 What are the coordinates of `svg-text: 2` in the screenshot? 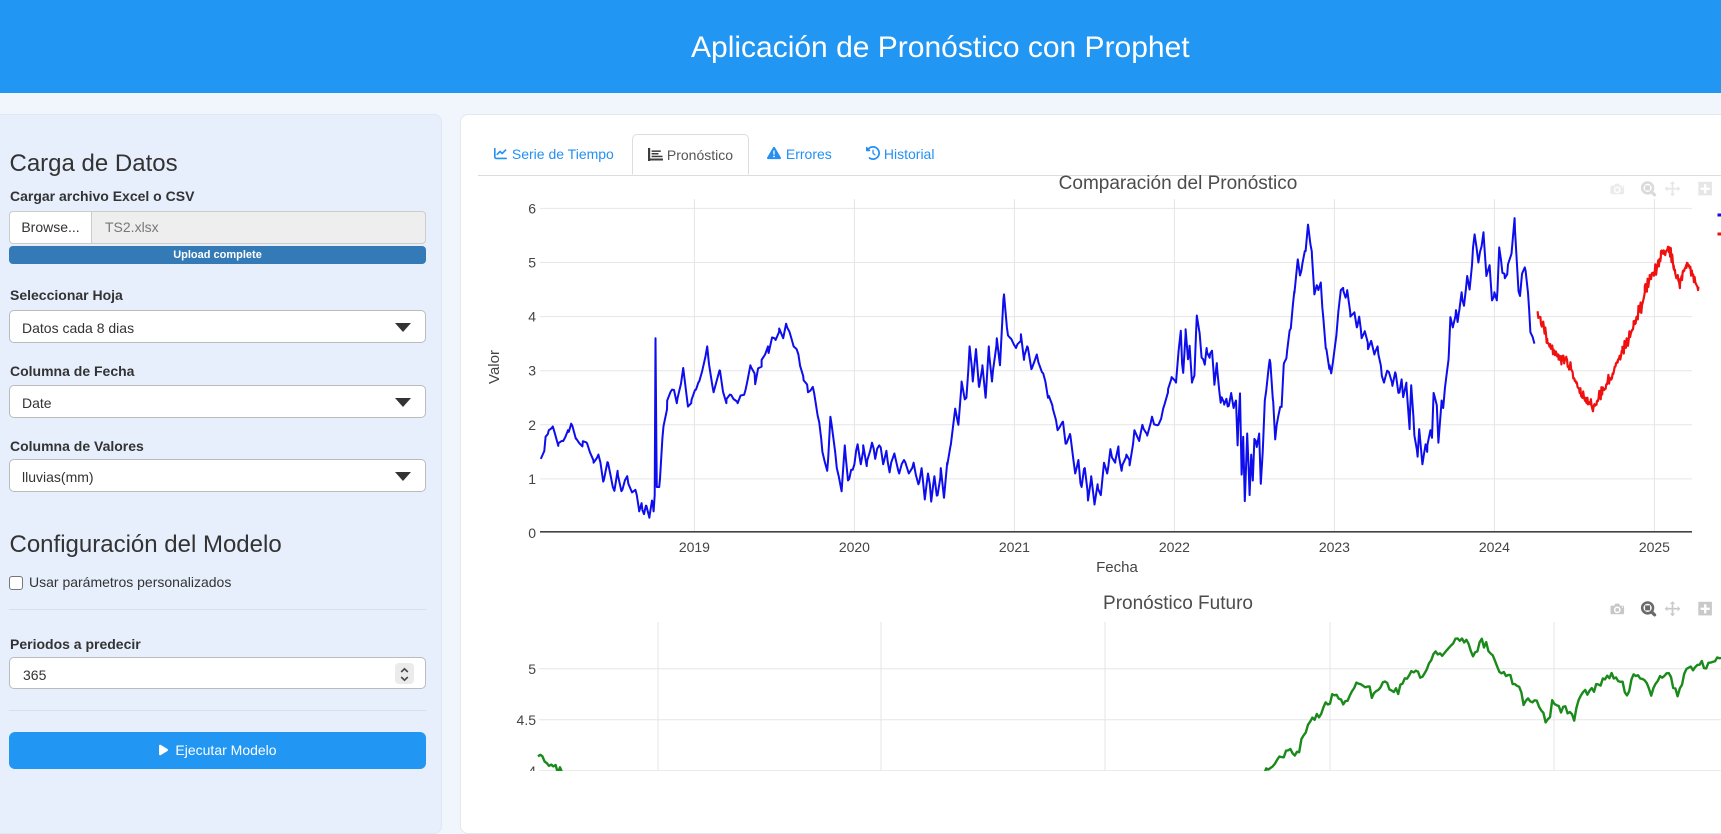 It's located at (532, 425).